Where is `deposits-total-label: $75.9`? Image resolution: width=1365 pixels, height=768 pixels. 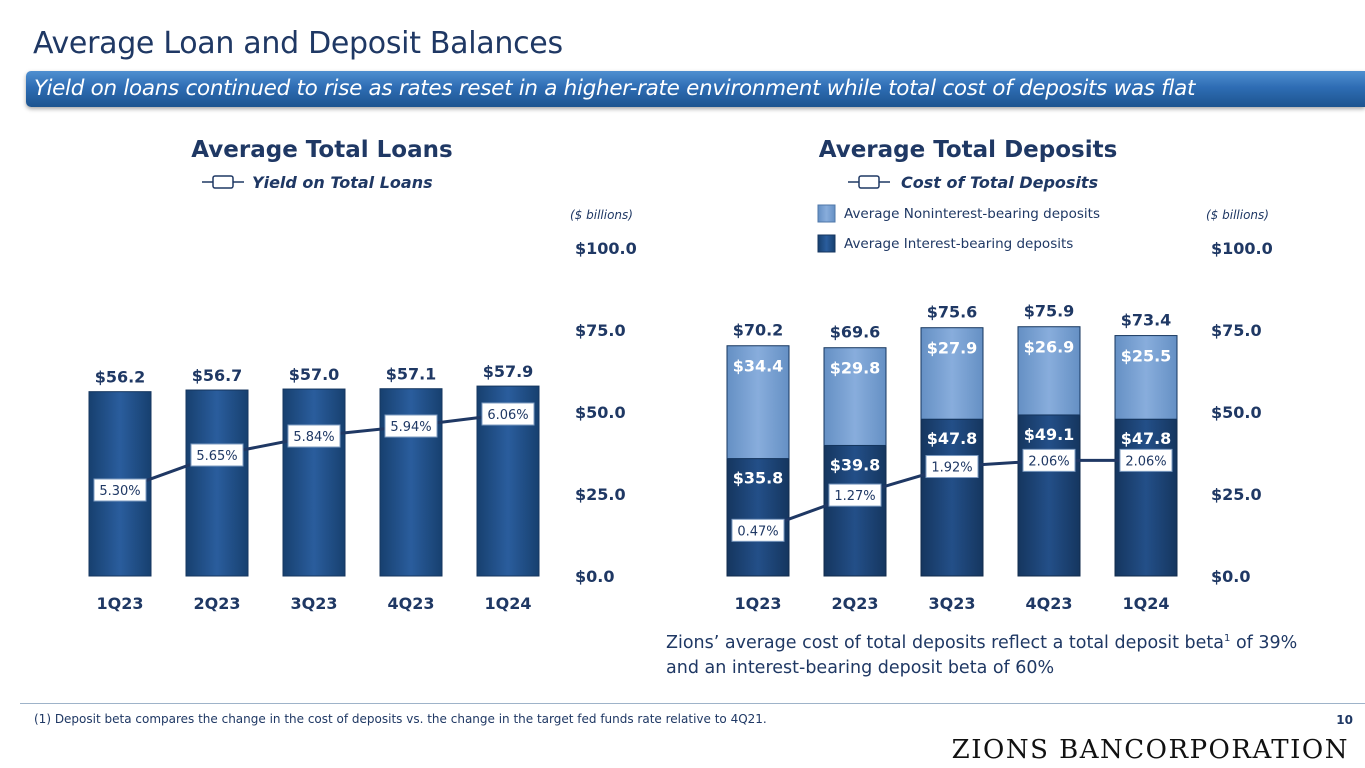 deposits-total-label: $75.9 is located at coordinates (1049, 311).